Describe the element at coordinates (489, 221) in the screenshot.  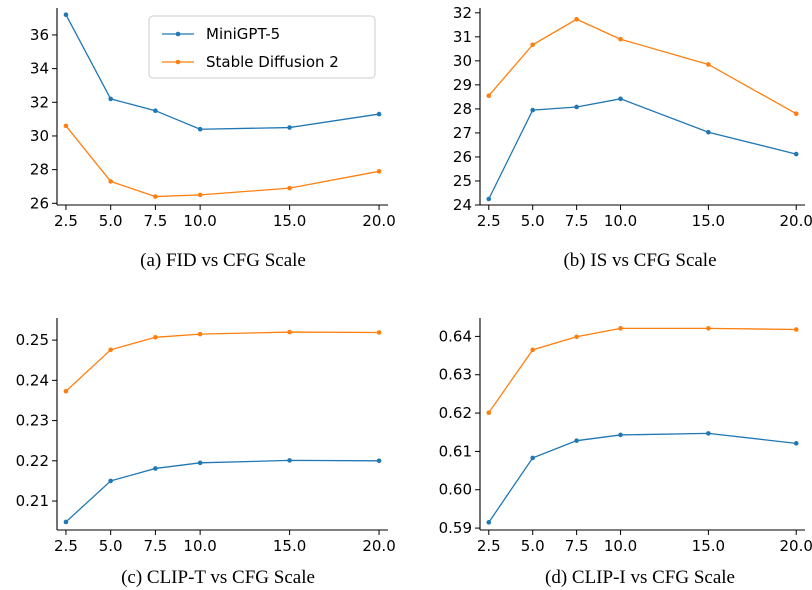
I see `x-tick-label-is: 2.5` at that location.